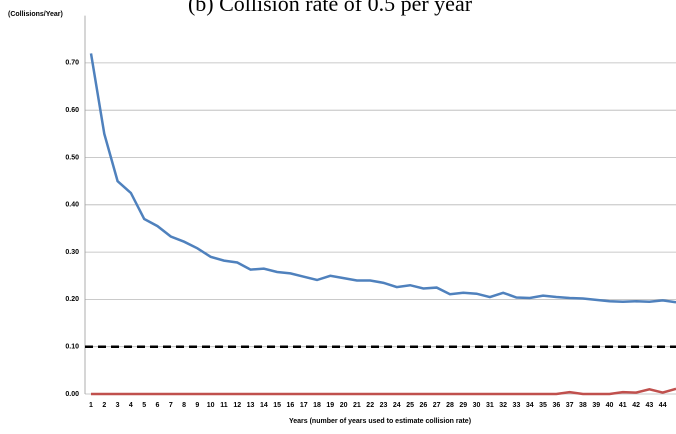 The width and height of the screenshot is (676, 434). What do you see at coordinates (650, 405) in the screenshot?
I see `x-tick-label: 43` at bounding box center [650, 405].